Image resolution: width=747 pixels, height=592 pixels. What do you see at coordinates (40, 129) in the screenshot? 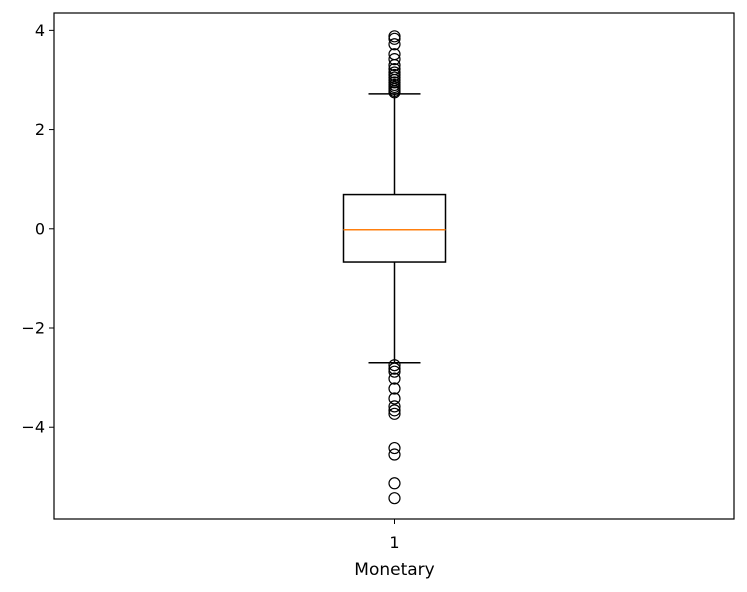
I see `y-tick-label: 2` at bounding box center [40, 129].